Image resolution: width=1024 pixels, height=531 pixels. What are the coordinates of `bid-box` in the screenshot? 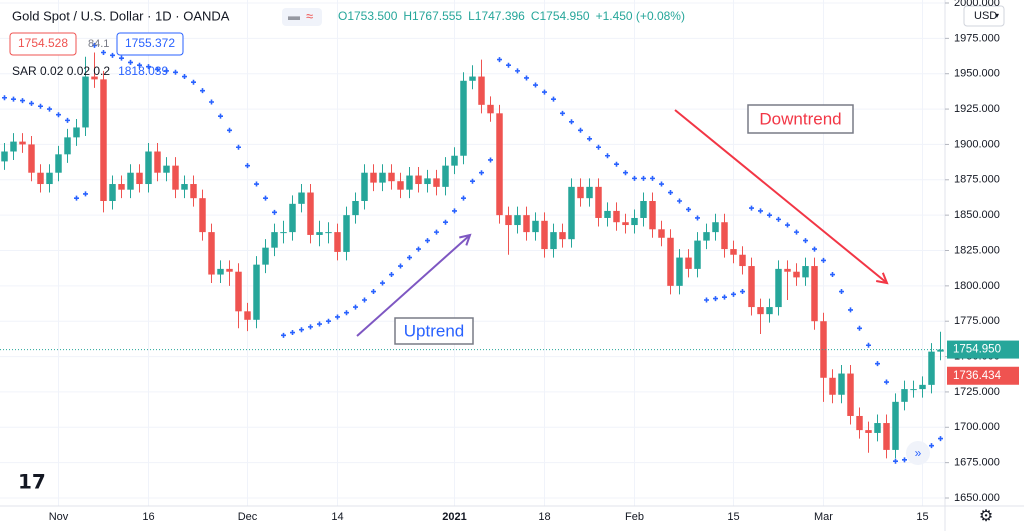 It's located at (43, 44).